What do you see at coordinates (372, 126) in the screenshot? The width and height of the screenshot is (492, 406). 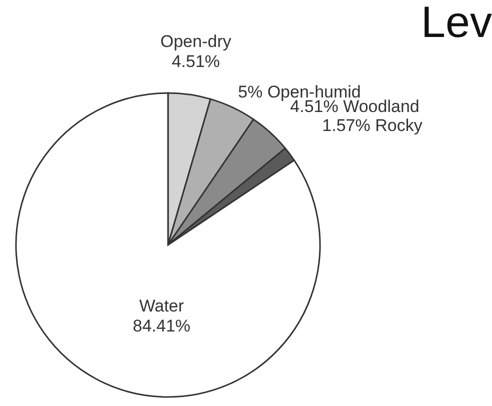 I see `slice-label: 1.57% Rocky` at bounding box center [372, 126].